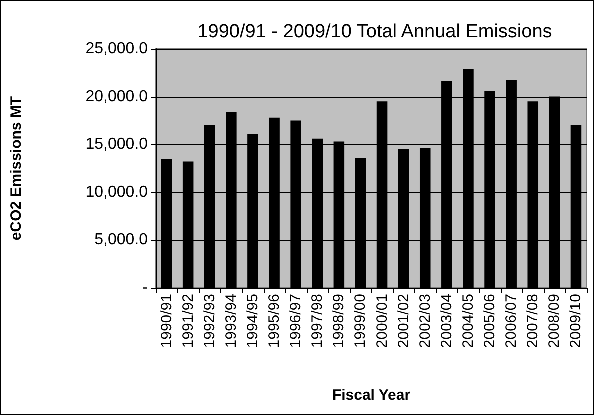 Image resolution: width=594 pixels, height=415 pixels. What do you see at coordinates (188, 321) in the screenshot?
I see `x-tick-label: 1991/92` at bounding box center [188, 321].